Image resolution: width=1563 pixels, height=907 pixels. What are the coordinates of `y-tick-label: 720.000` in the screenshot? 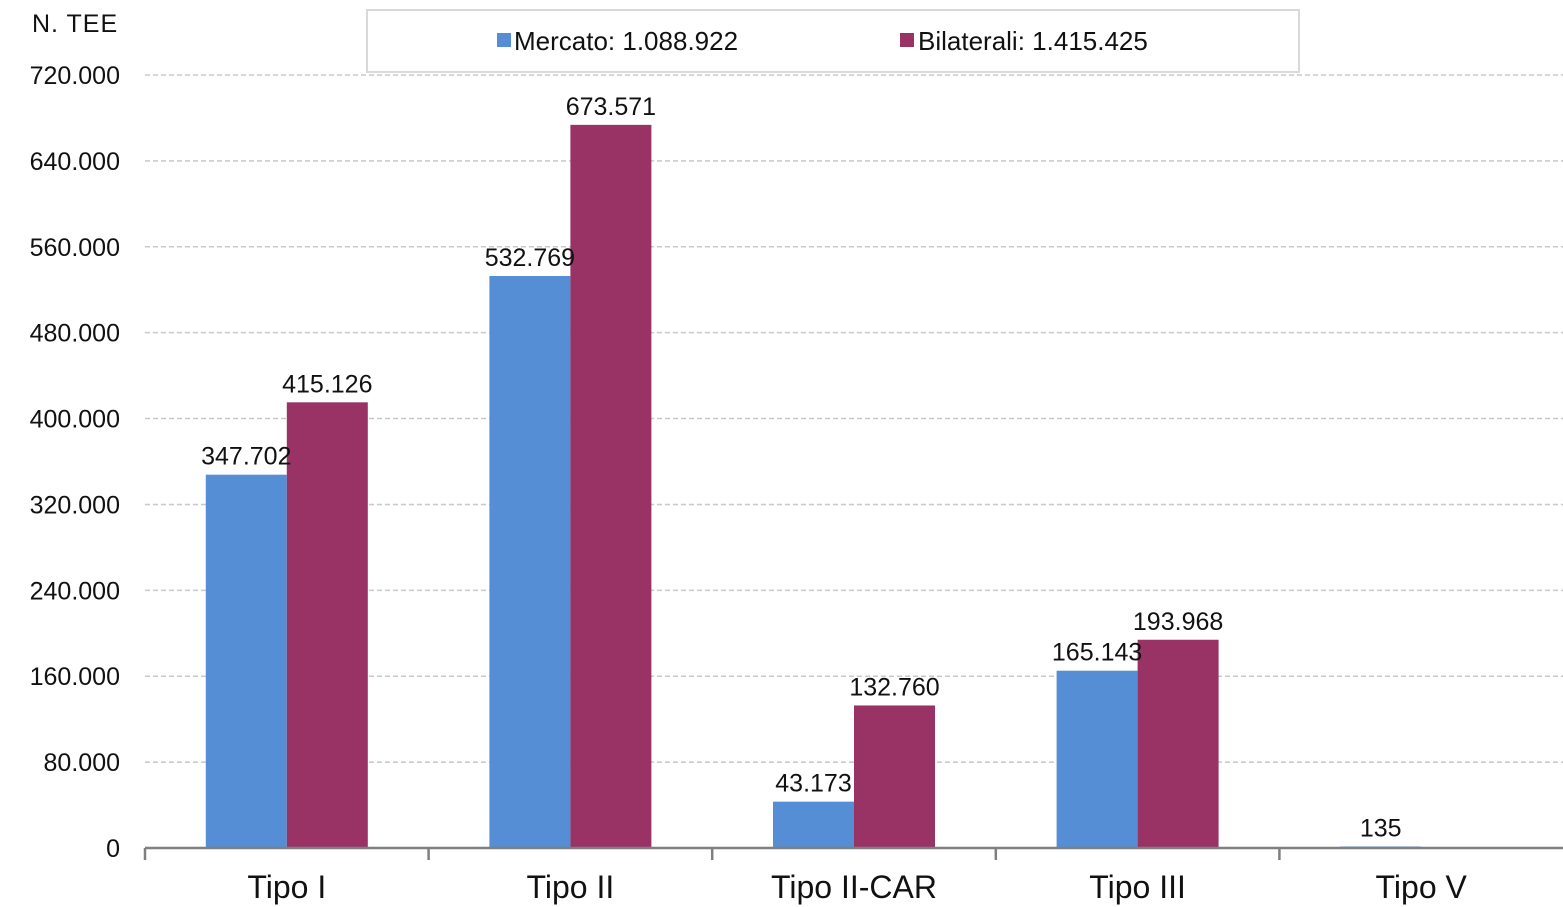 It's located at (75, 76).